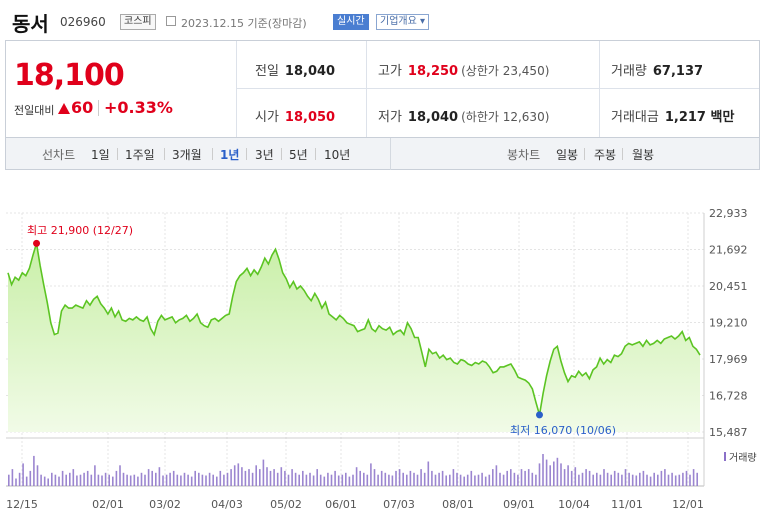 This screenshot has width=766, height=520. I want to click on candle-weekly: 주봉, so click(605, 155).